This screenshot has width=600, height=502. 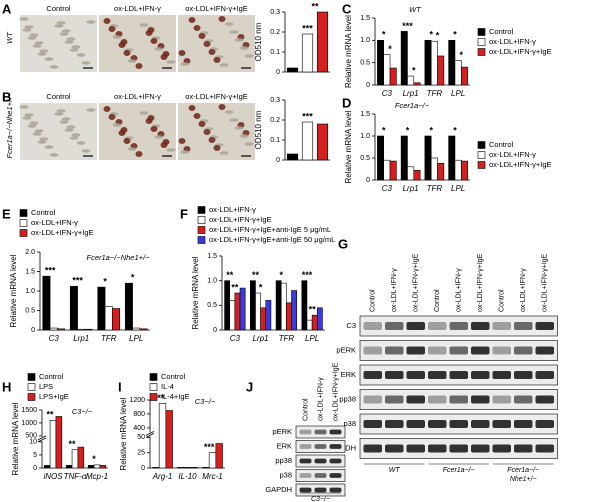 I want to click on y-tick-label: 10, so click(x=33, y=442).